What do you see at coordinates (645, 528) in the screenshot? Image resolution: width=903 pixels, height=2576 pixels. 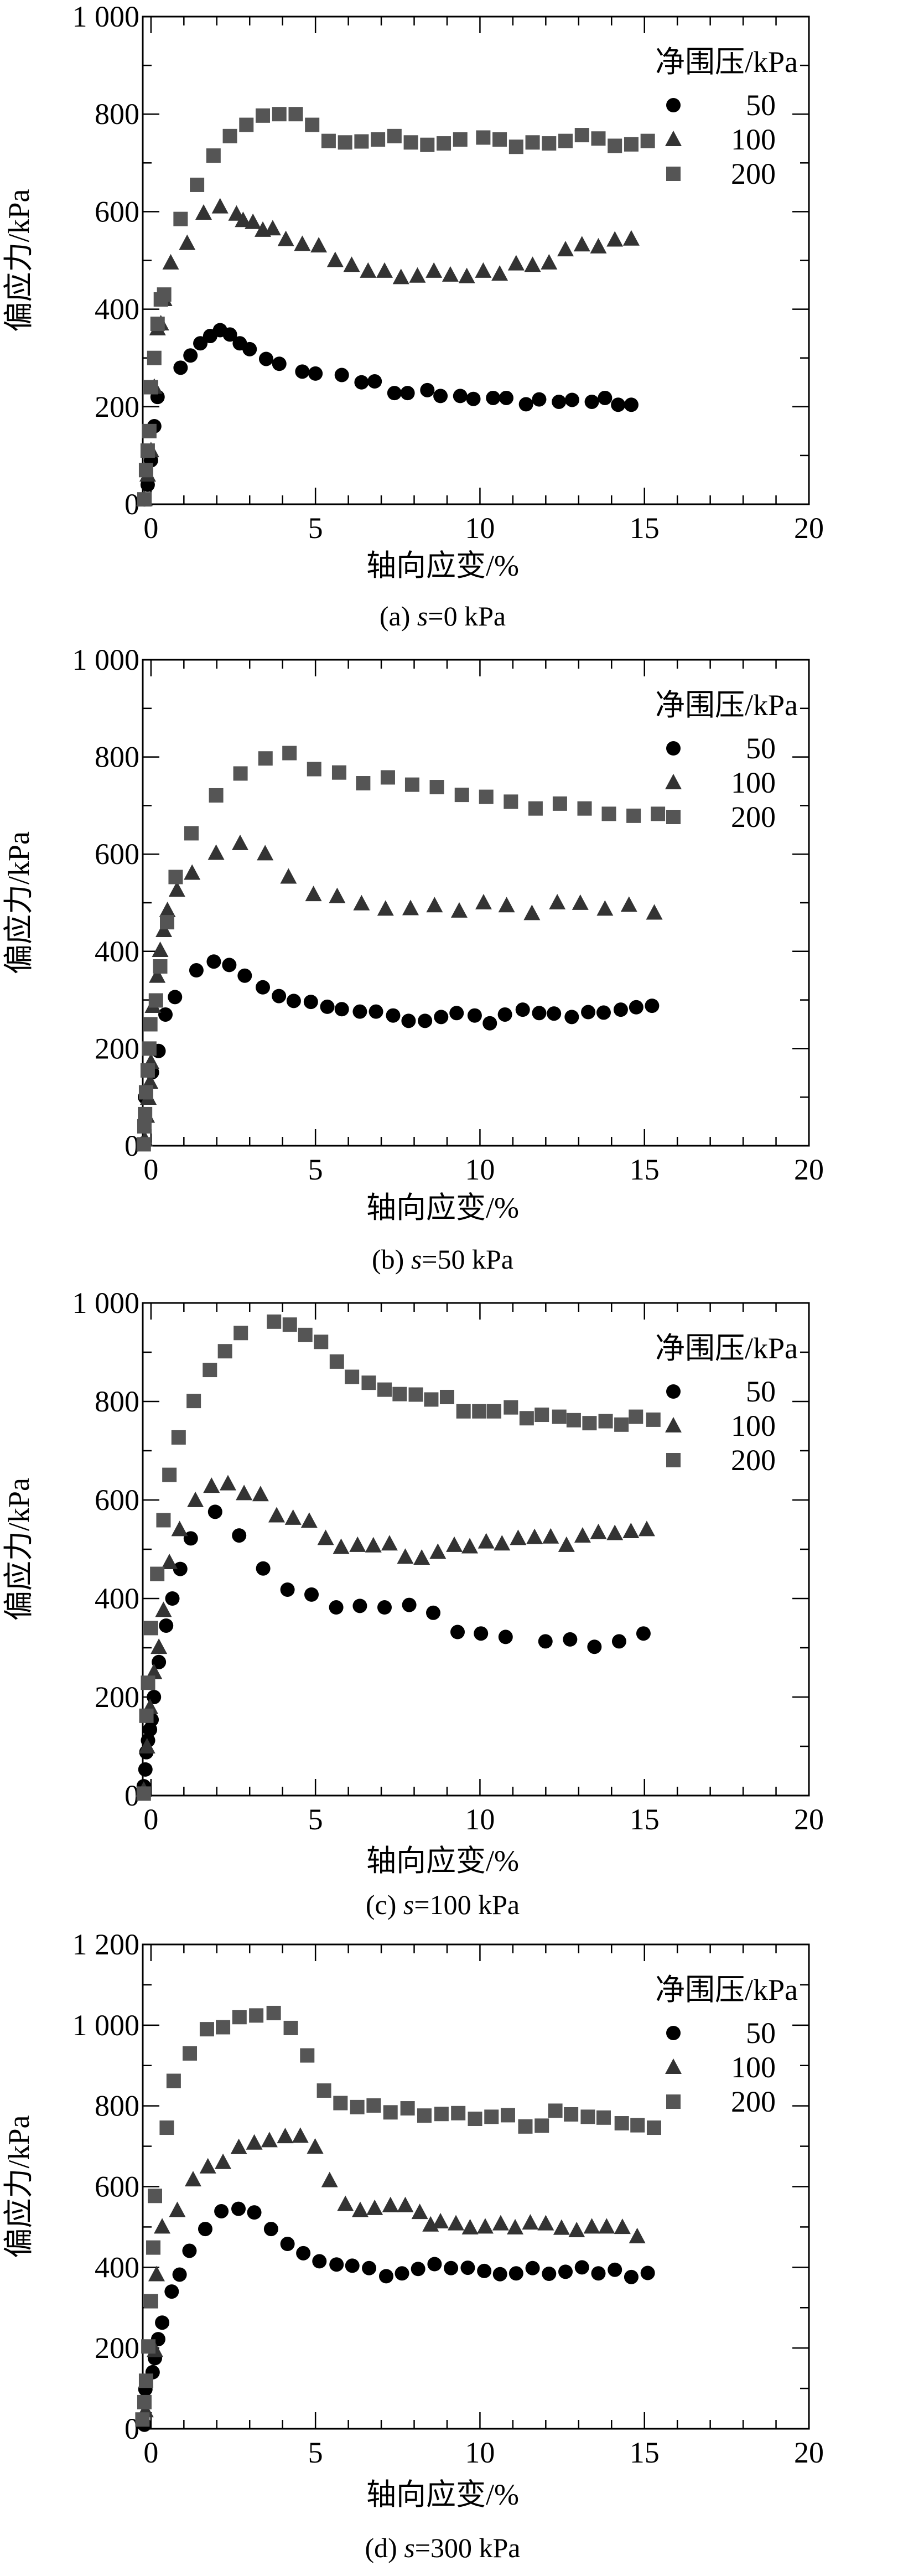 I see `x-tick-label: 15` at bounding box center [645, 528].